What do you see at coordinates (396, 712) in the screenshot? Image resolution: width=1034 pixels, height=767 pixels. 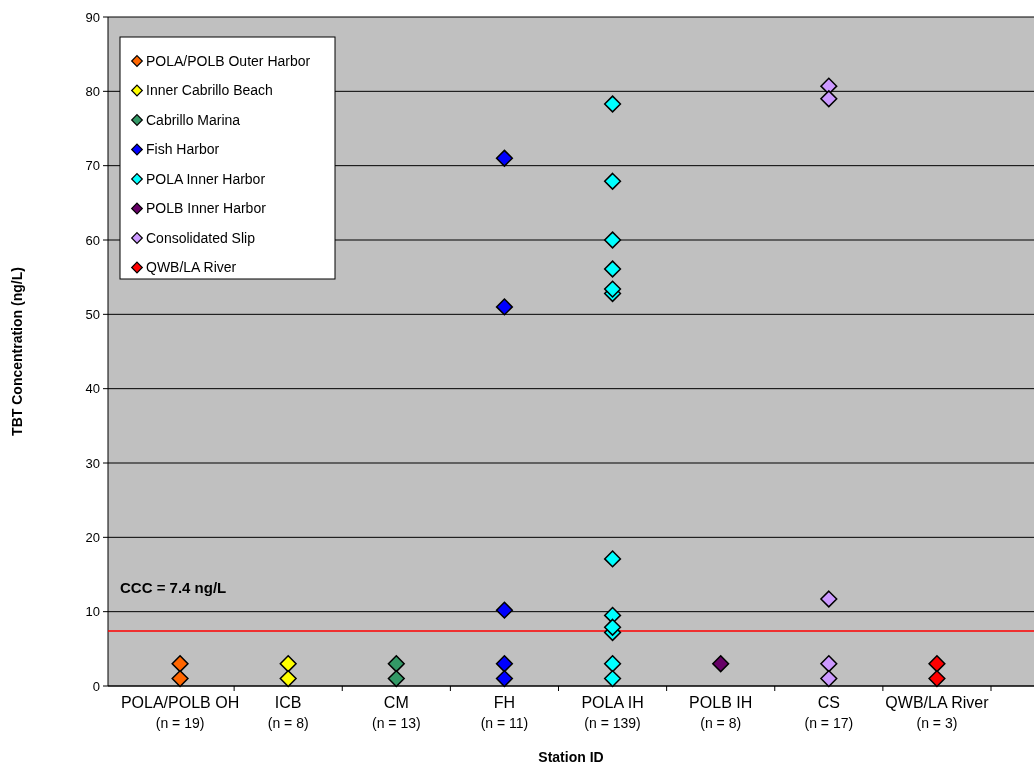 I see `x-tick-label: CM (n = 13)` at bounding box center [396, 712].